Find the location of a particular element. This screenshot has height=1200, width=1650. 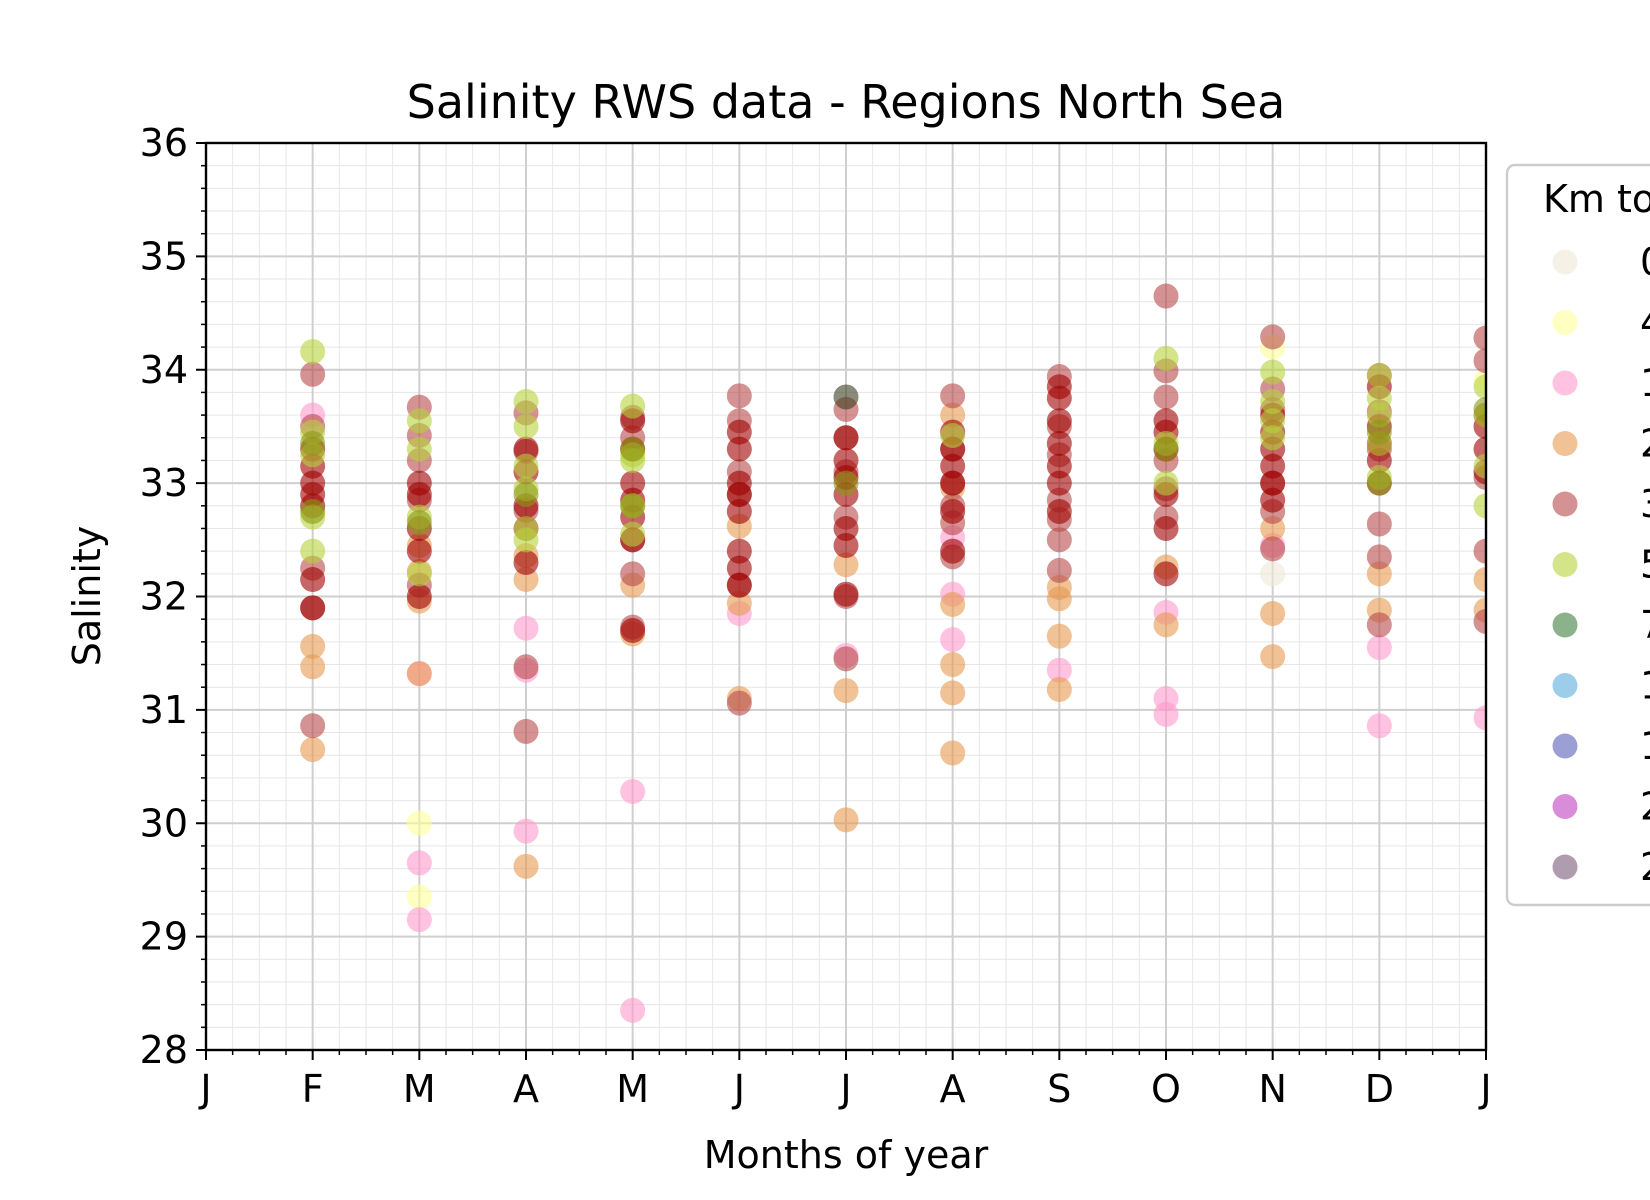

y-axis-label: Salinity is located at coordinates (87, 596).